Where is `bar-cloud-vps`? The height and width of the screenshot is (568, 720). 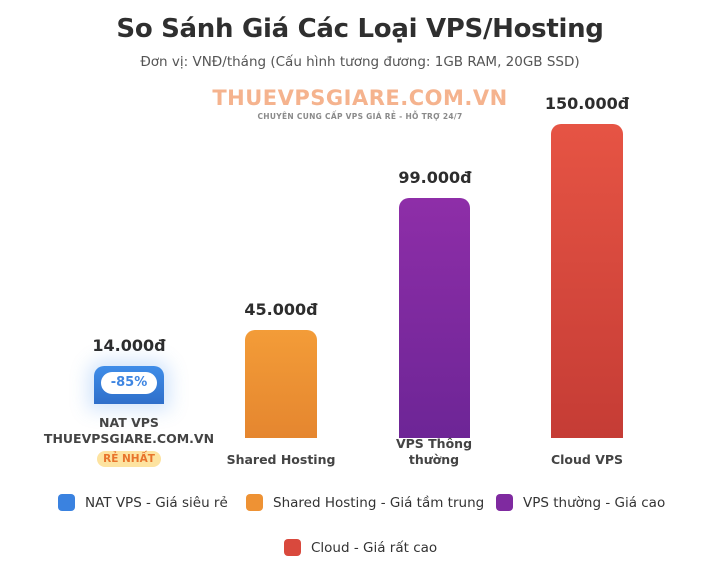 bar-cloud-vps is located at coordinates (587, 281).